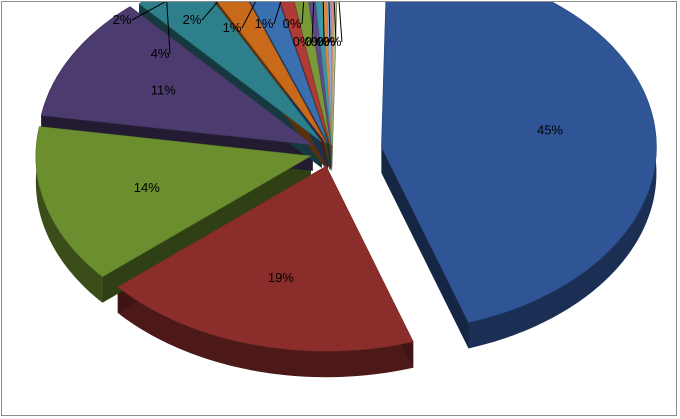 This screenshot has height=419, width=680. What do you see at coordinates (160, 53) in the screenshot?
I see `data-label: 4%` at bounding box center [160, 53].